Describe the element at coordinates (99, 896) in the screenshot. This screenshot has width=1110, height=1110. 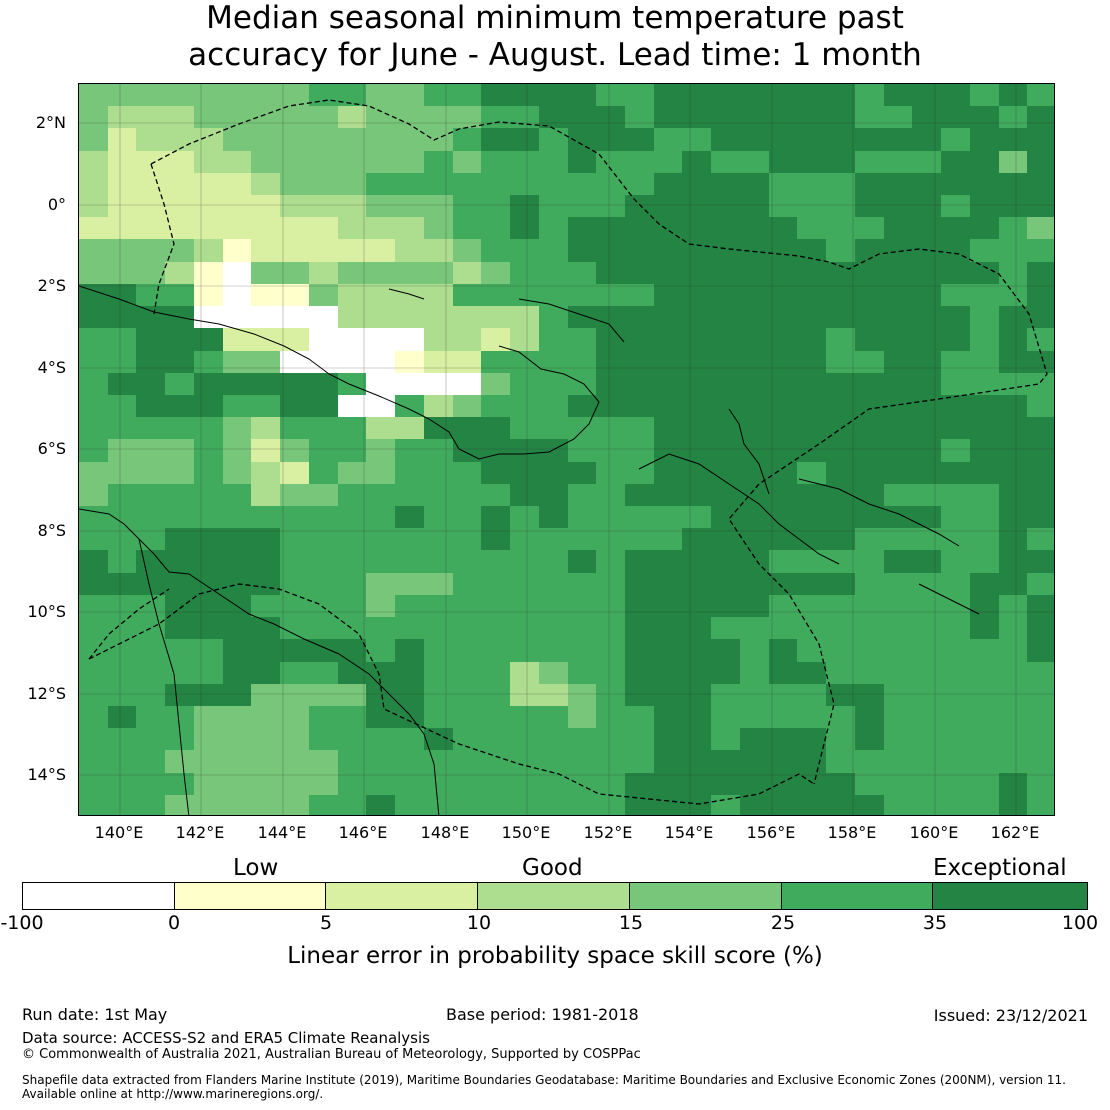
I see `colorbar-bin` at that location.